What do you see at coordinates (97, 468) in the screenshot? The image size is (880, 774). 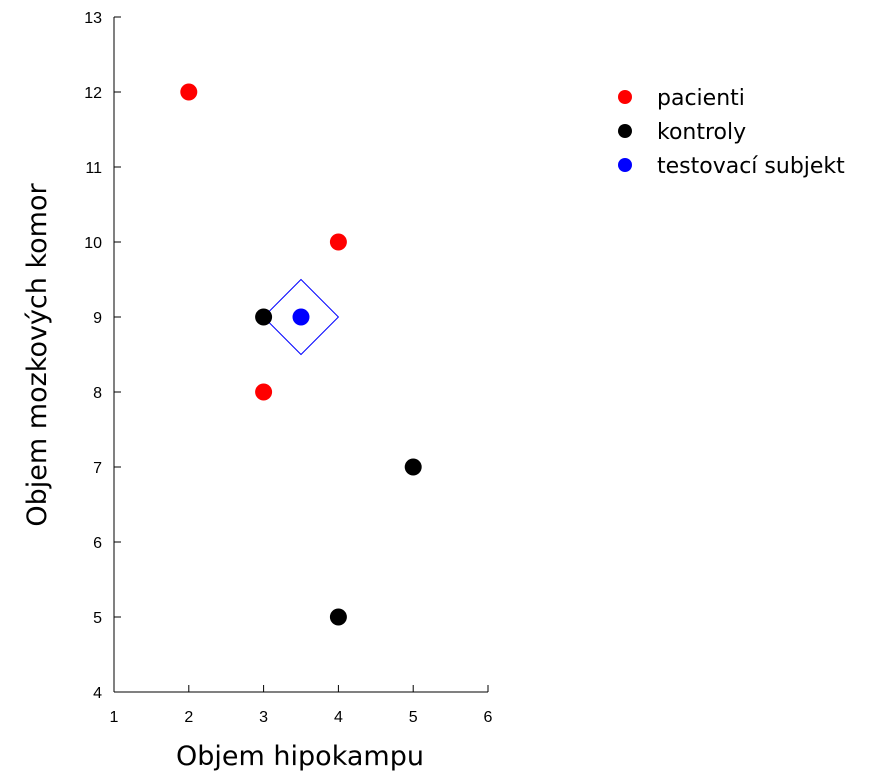 I see `y-tick-label: 7` at bounding box center [97, 468].